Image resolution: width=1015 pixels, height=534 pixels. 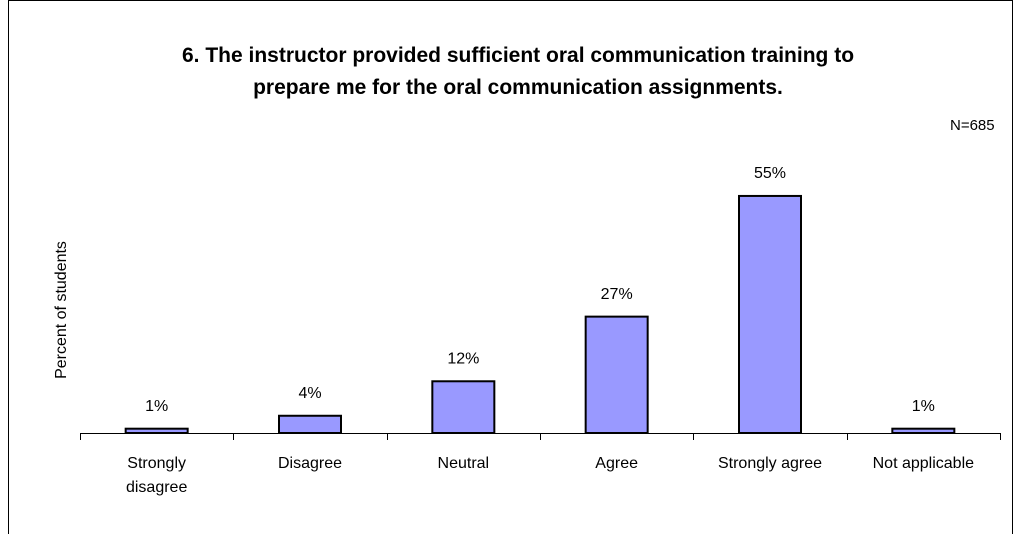 I want to click on x-tick-label: Strongly agree, so click(x=770, y=463).